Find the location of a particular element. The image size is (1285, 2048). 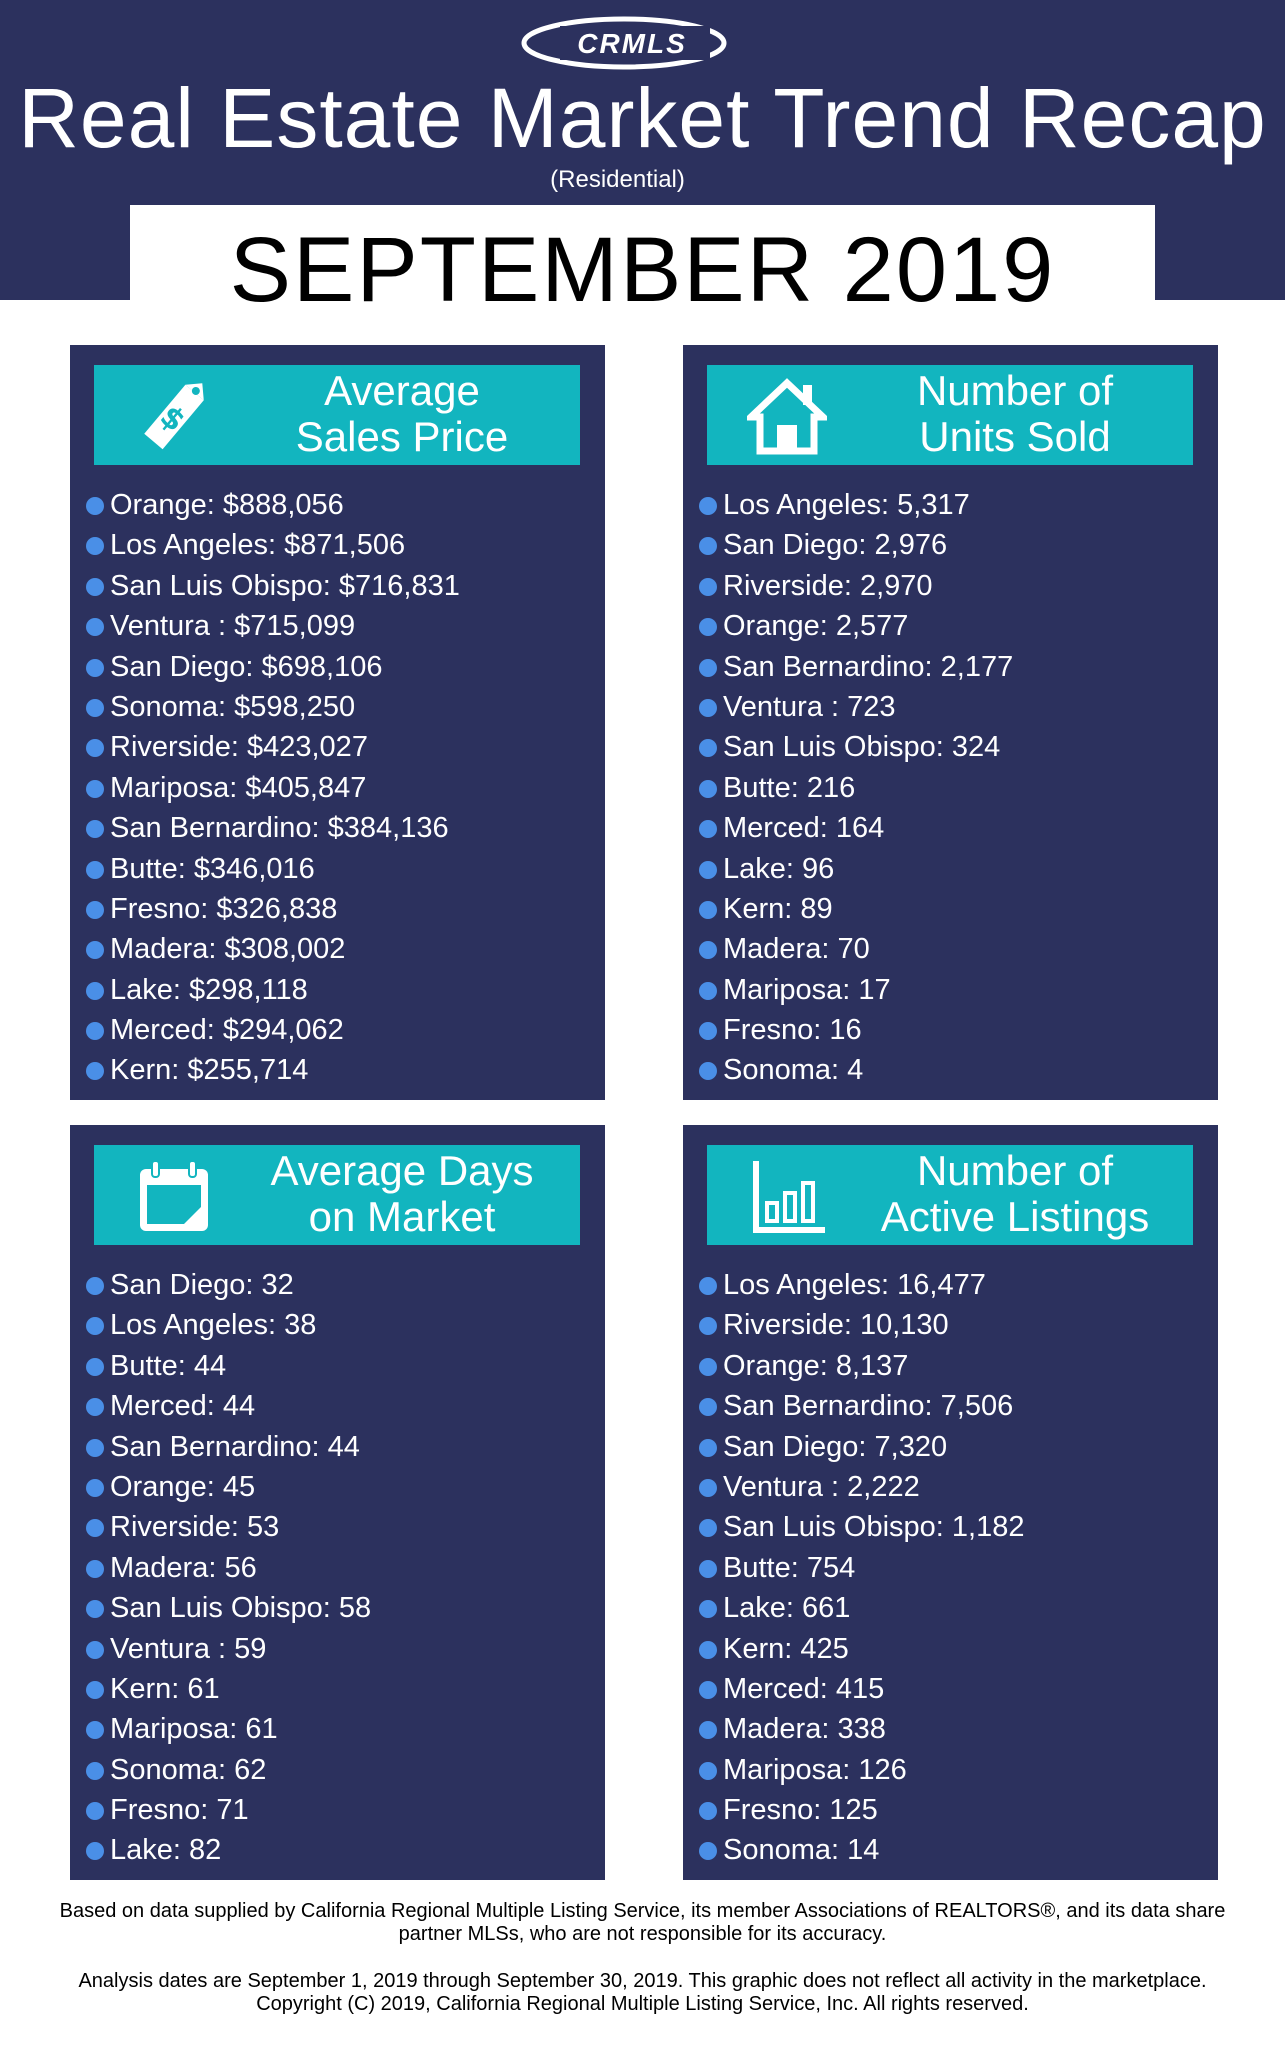

list-item-text: Riverside: 10,130 is located at coordinates (836, 1325).